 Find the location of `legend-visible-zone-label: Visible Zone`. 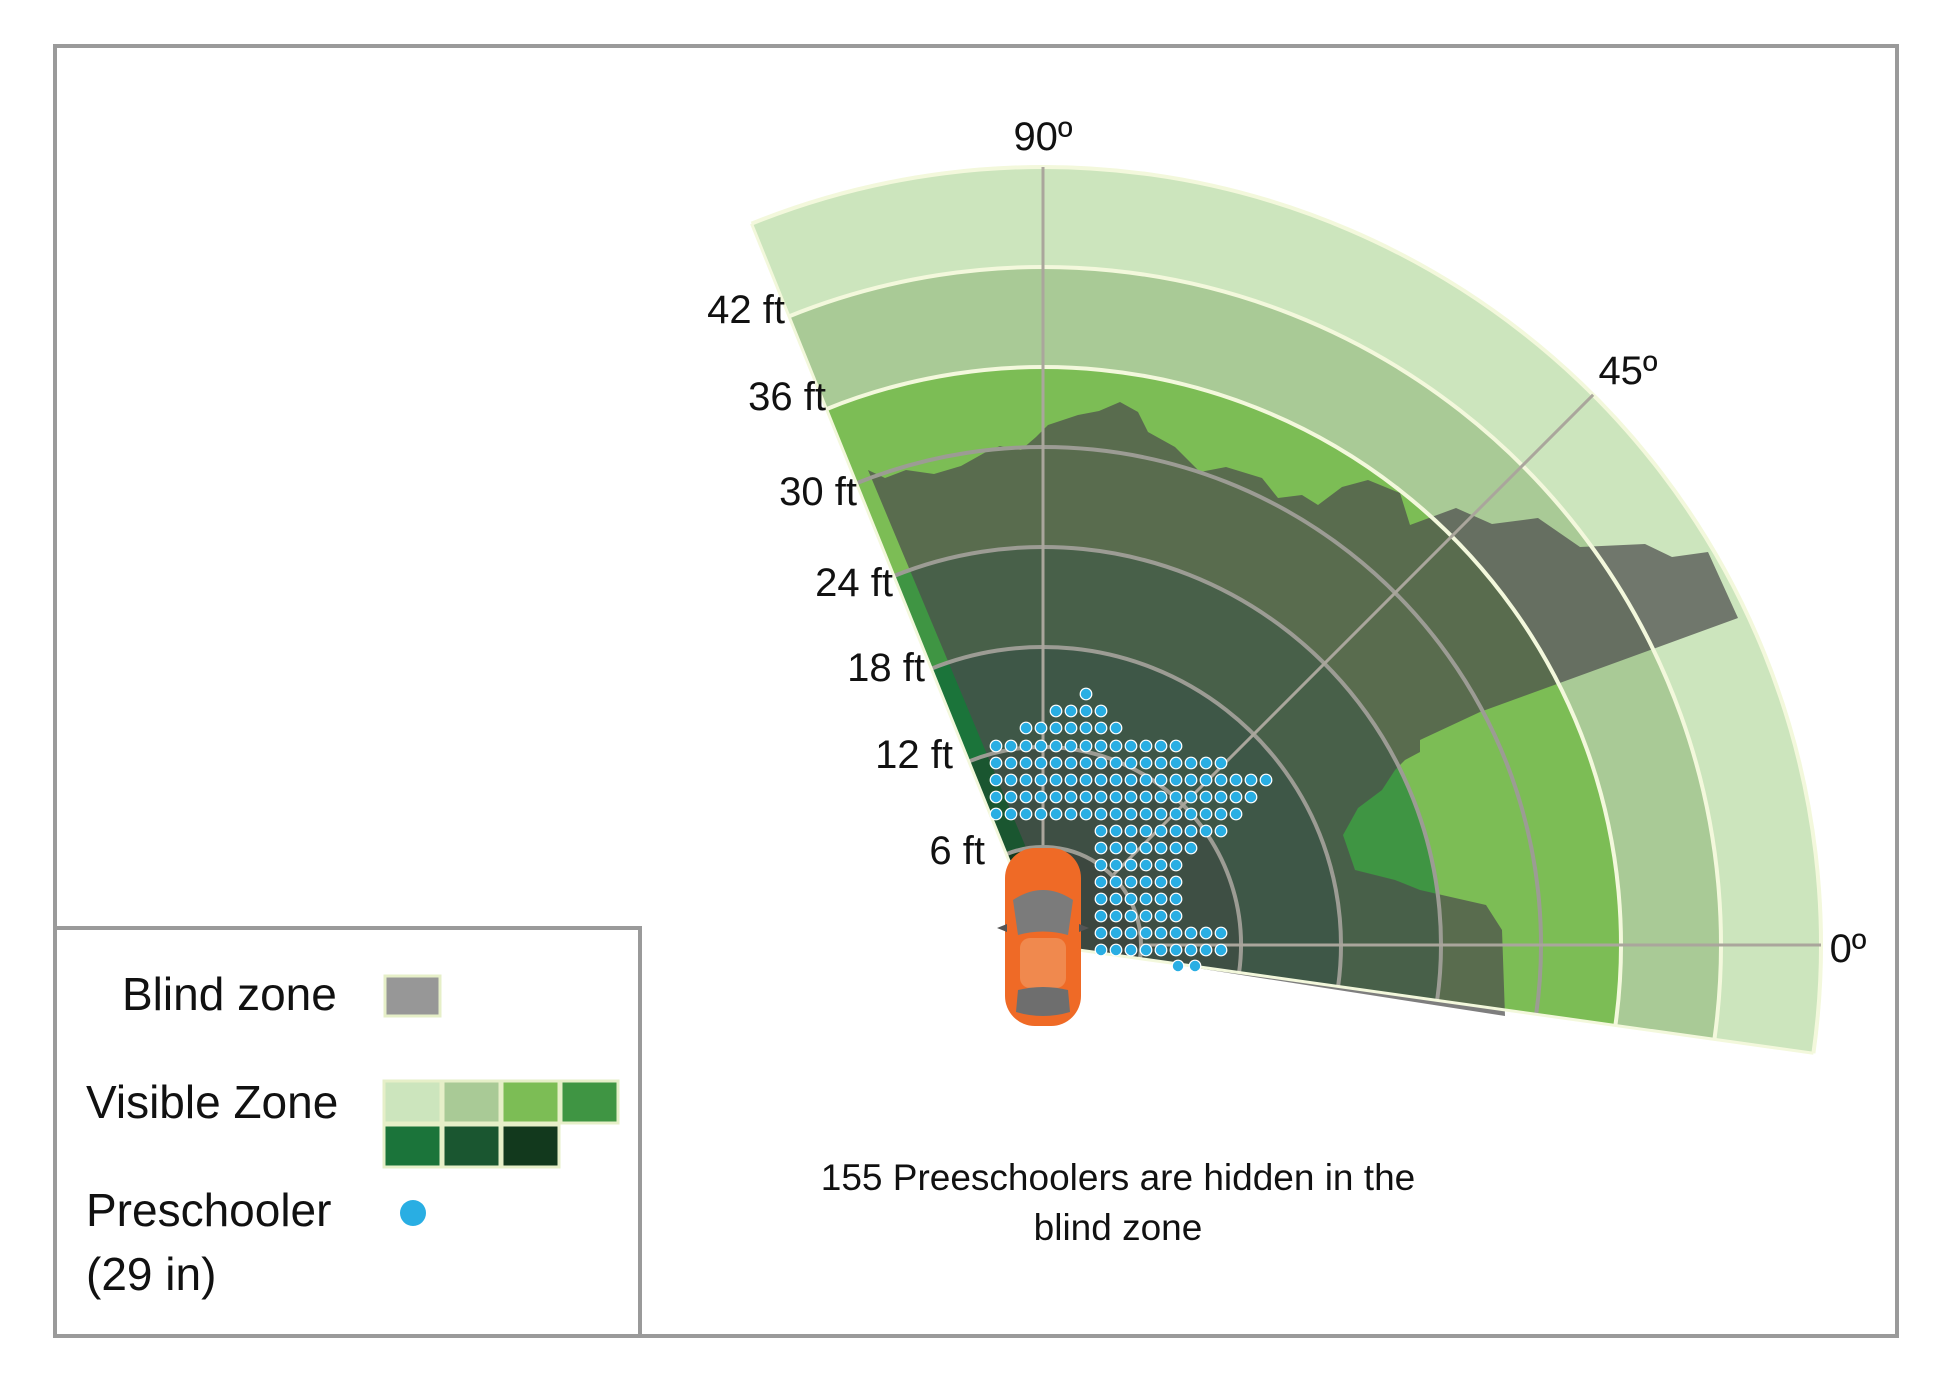

legend-visible-zone-label: Visible Zone is located at coordinates (212, 1102).